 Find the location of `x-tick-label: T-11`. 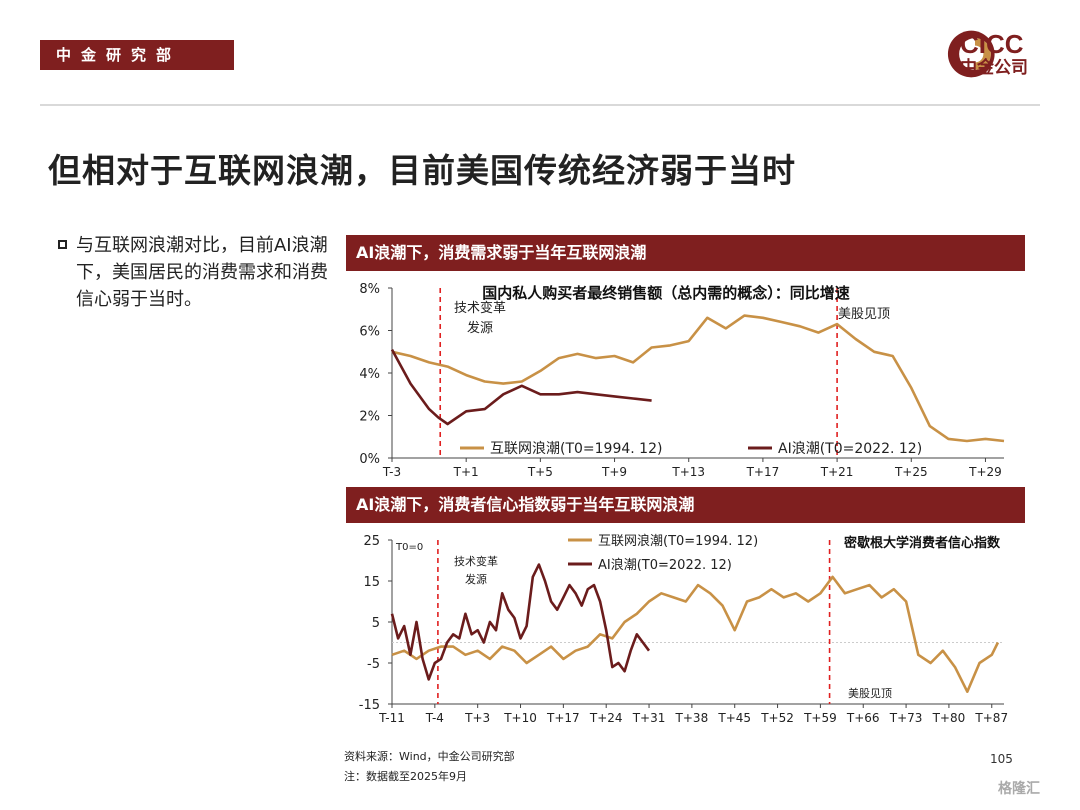

x-tick-label: T-11 is located at coordinates (391, 718).